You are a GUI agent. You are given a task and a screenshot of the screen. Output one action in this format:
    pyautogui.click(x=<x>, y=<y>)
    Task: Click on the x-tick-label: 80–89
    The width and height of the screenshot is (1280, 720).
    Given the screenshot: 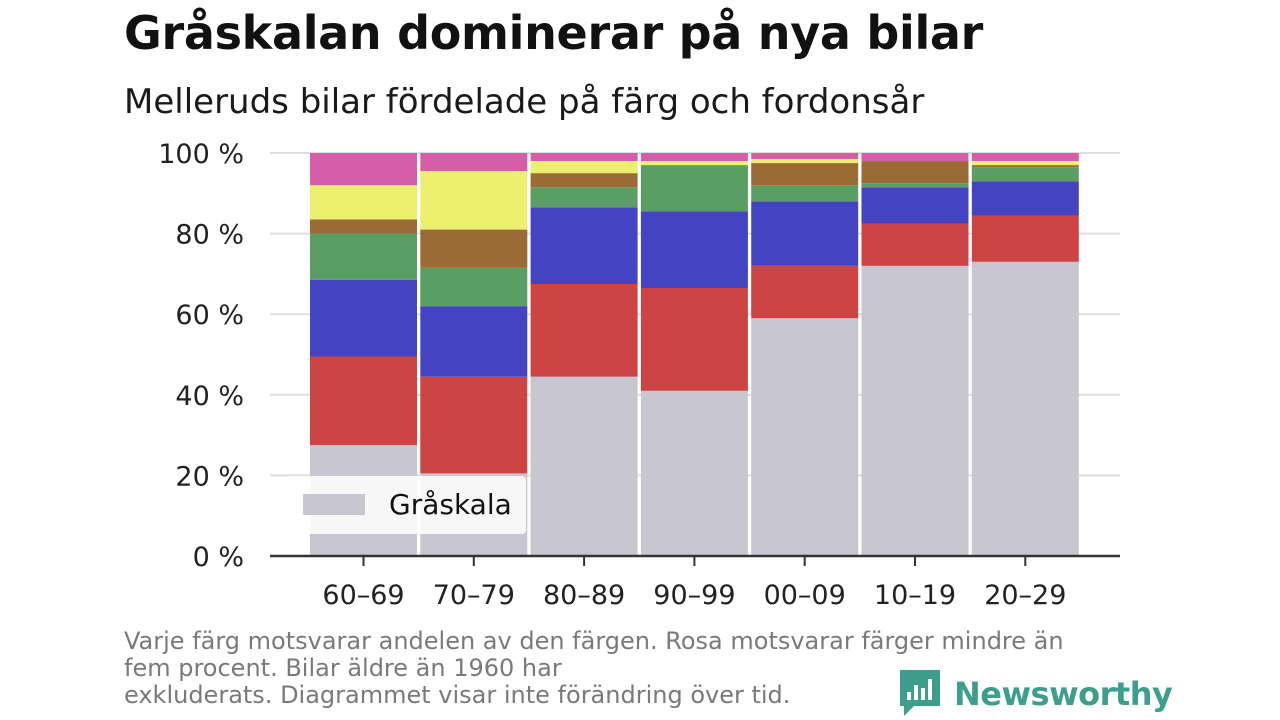 What is the action you would take?
    pyautogui.click(x=584, y=595)
    